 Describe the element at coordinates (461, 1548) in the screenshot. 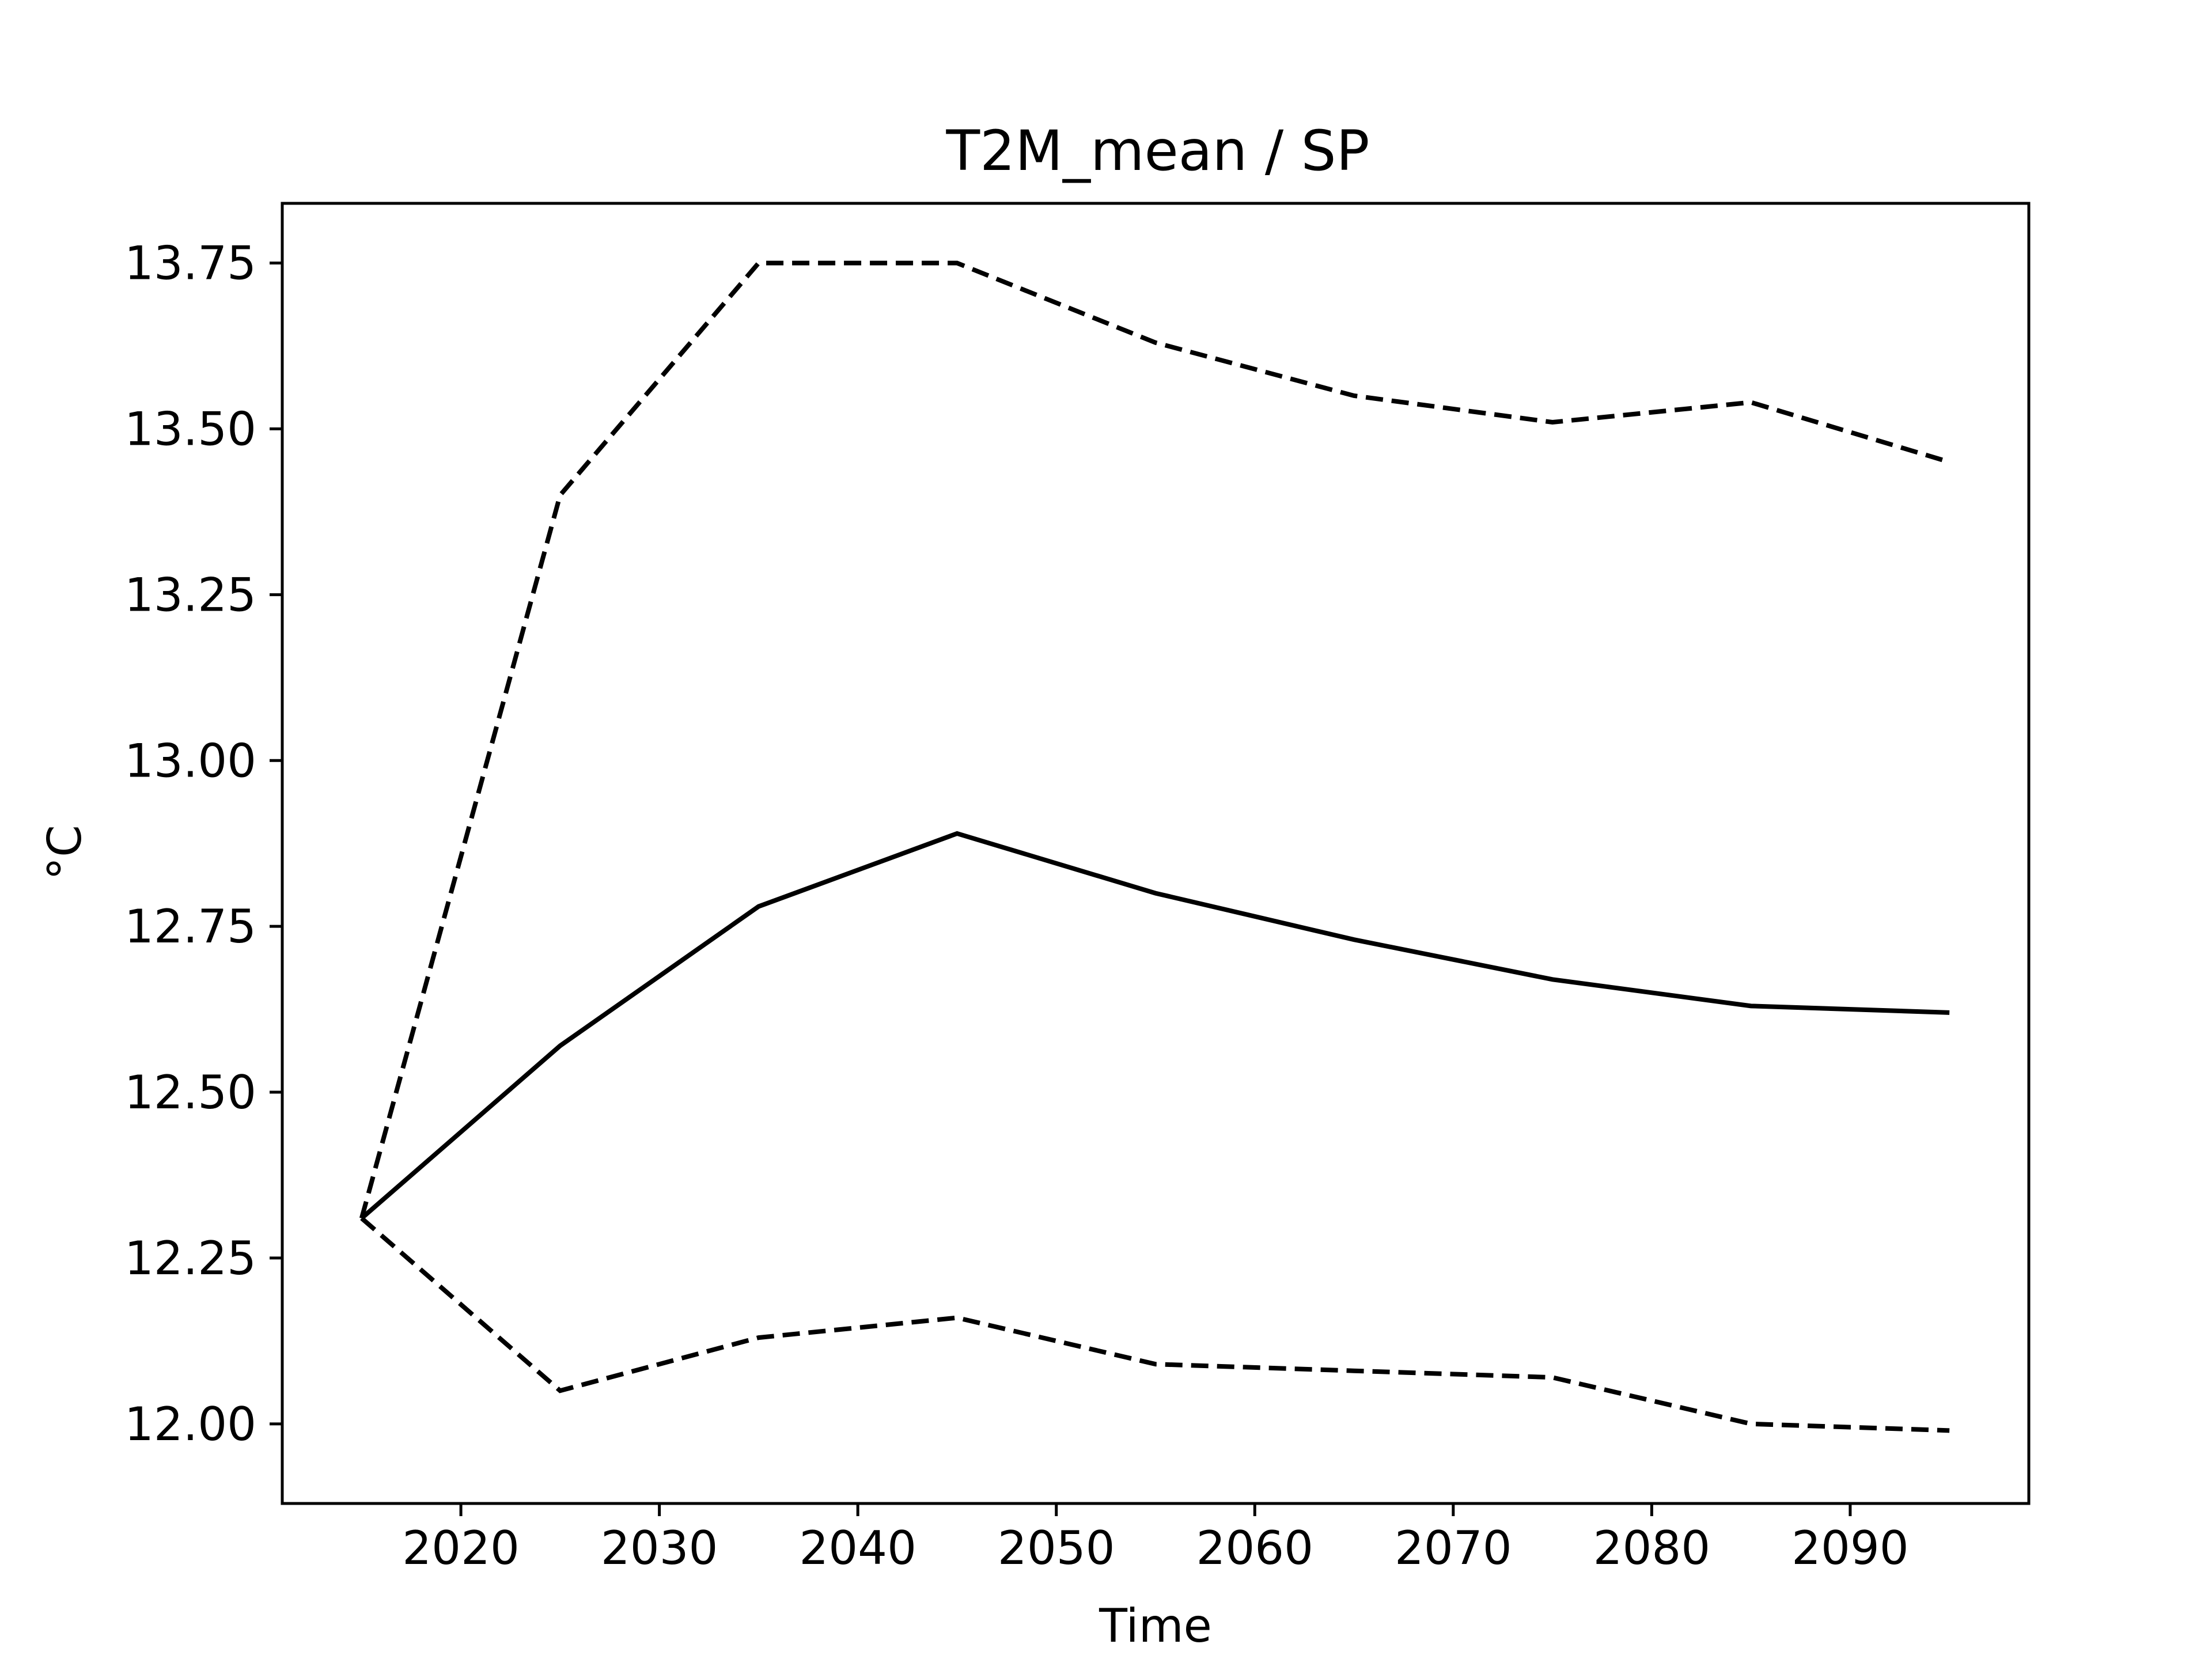

I see `x-tick-label: 2020` at that location.